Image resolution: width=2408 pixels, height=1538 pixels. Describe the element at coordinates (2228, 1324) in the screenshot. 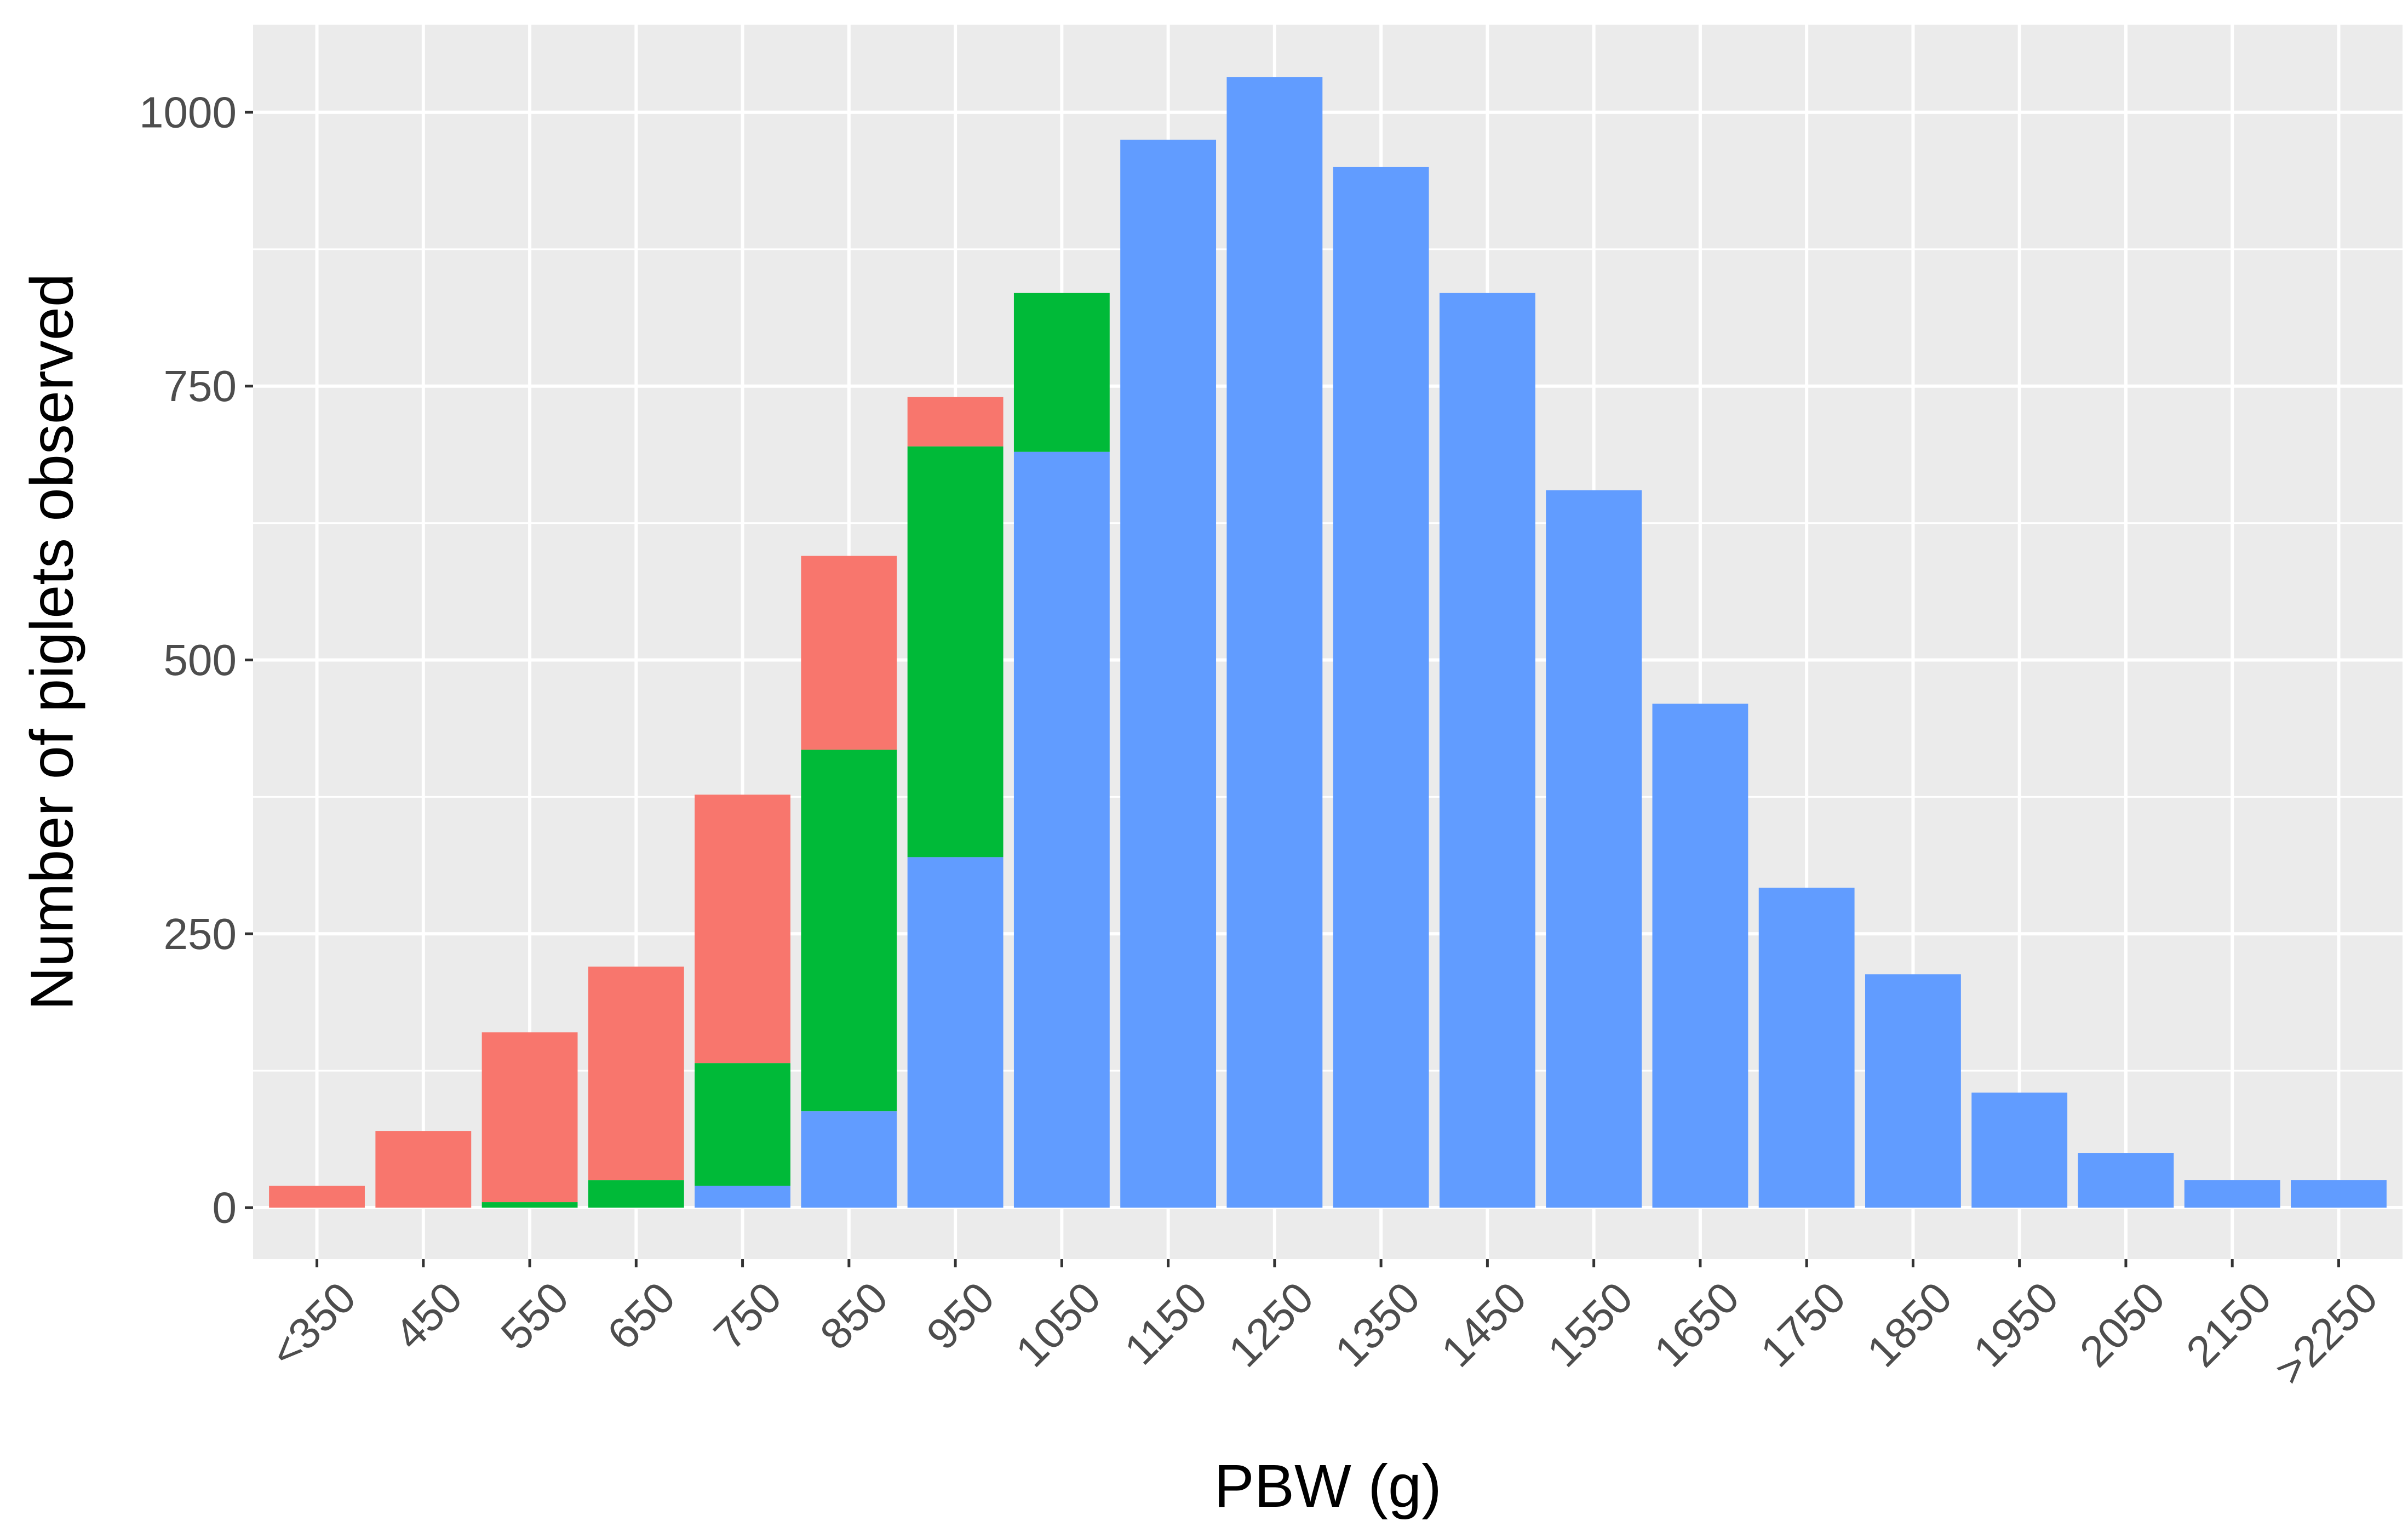

I see `x-tick-label: 2150` at that location.